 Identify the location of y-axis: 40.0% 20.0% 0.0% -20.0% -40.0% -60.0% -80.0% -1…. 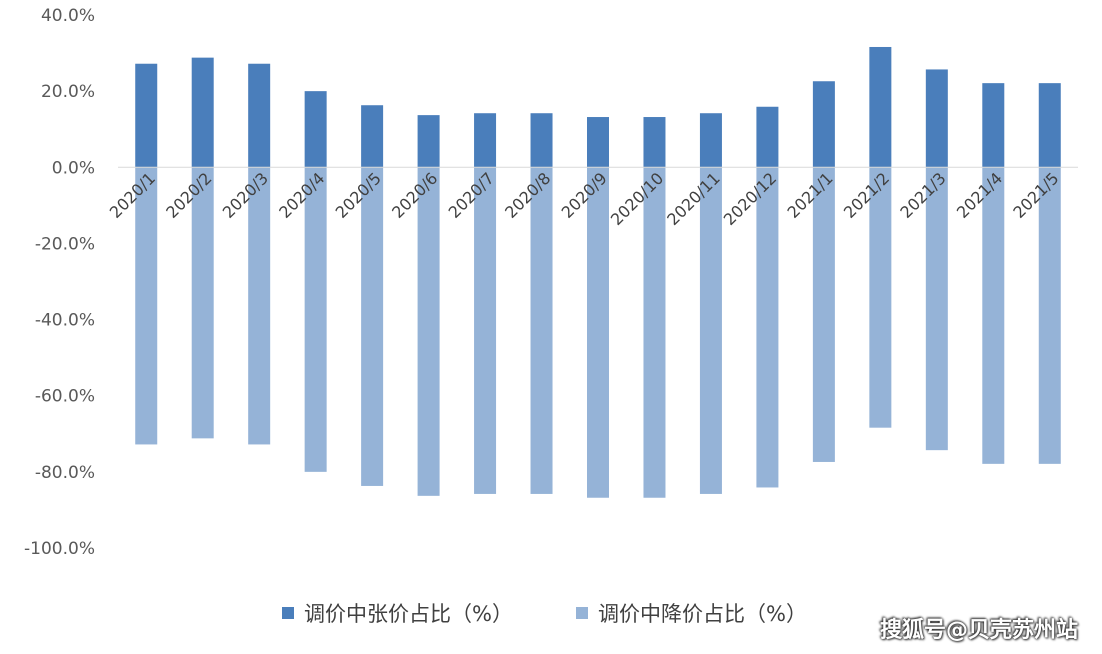
(59, 282).